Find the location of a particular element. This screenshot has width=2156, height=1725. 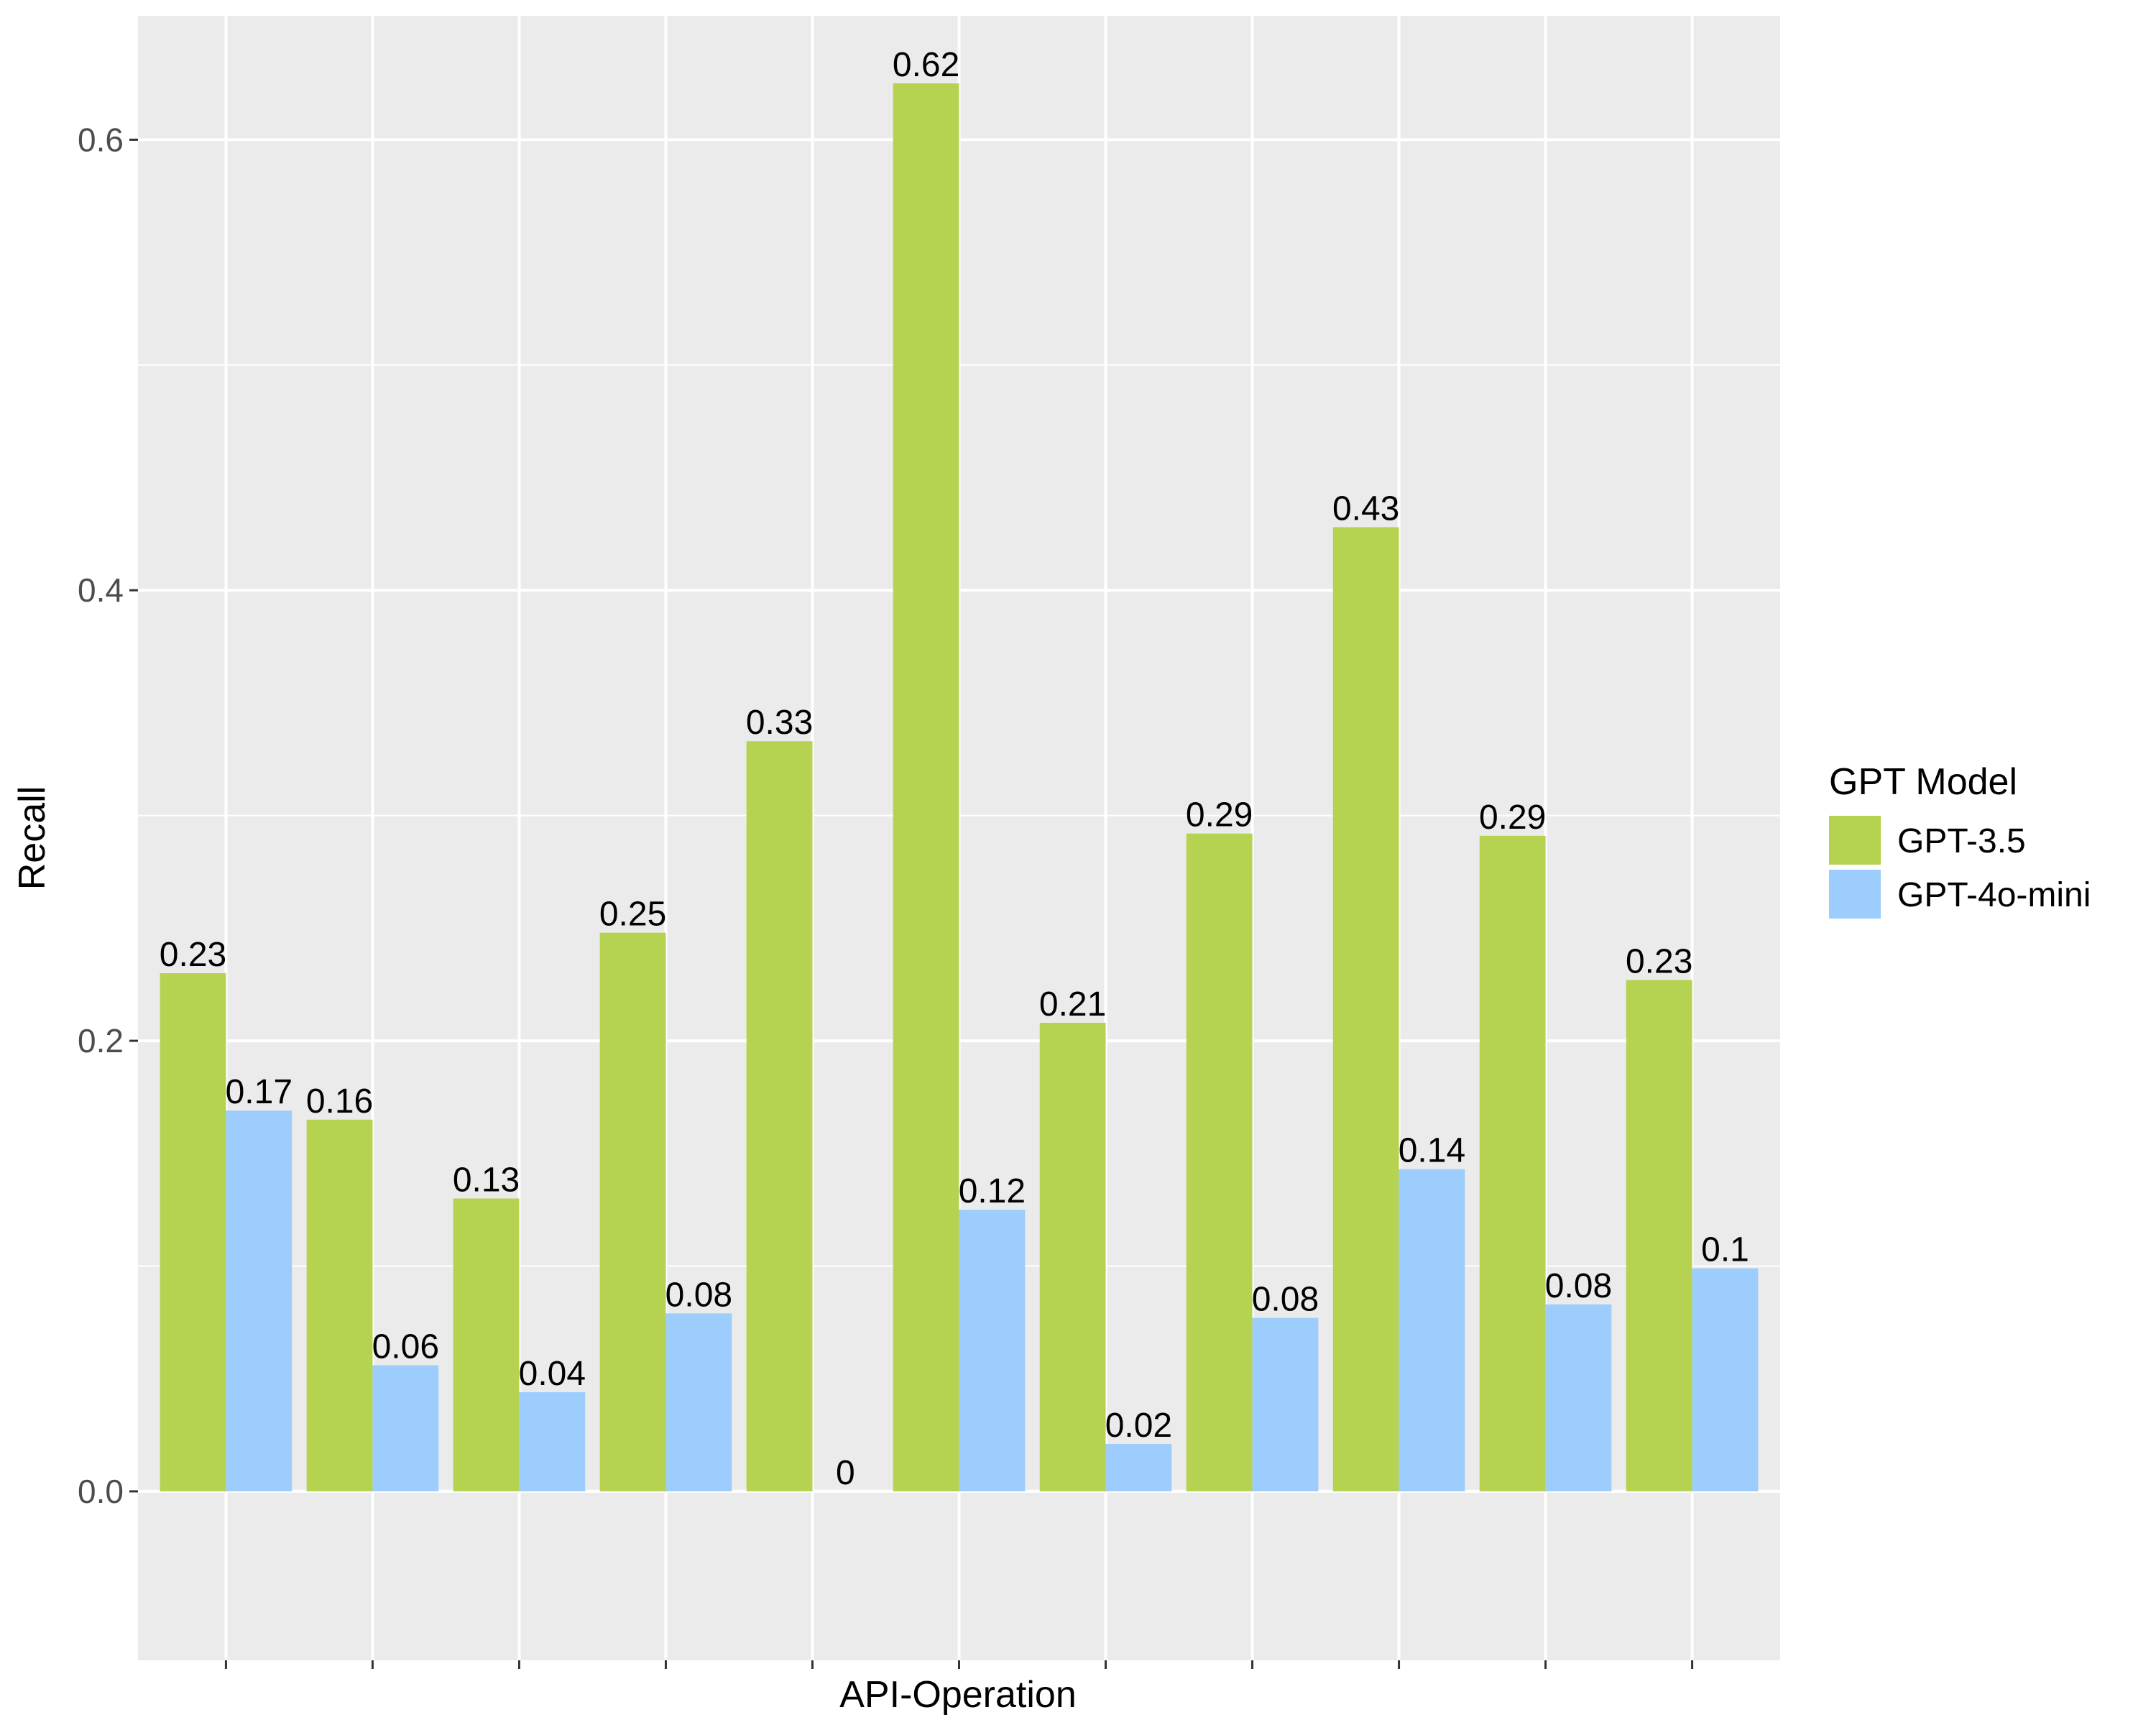

bar-value-label: 0.62 is located at coordinates (926, 65).